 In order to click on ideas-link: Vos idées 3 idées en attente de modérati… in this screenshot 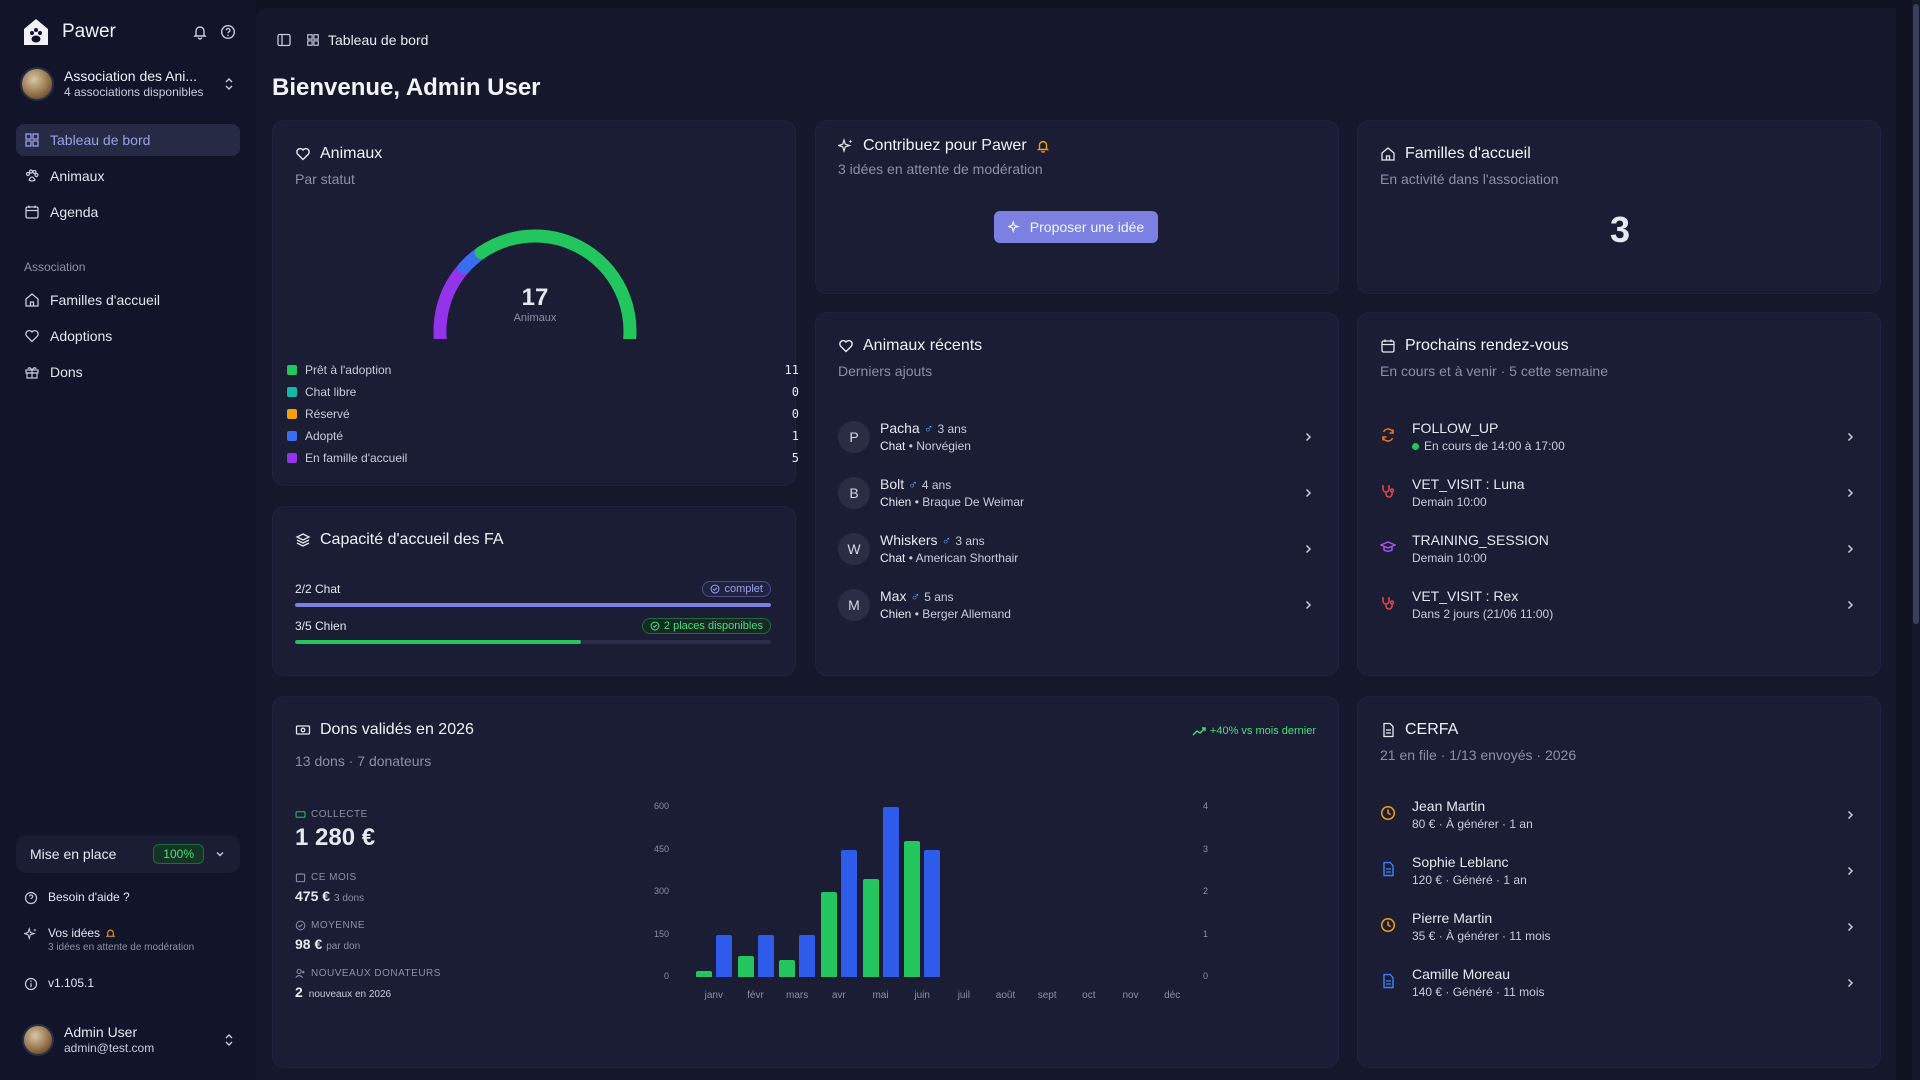, I will do `click(134, 939)`.